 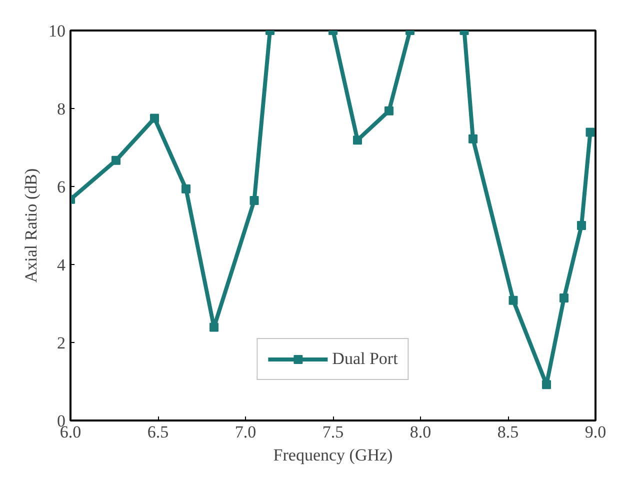 What do you see at coordinates (333, 455) in the screenshot?
I see `x-axis-title: Frequency (GHz)` at bounding box center [333, 455].